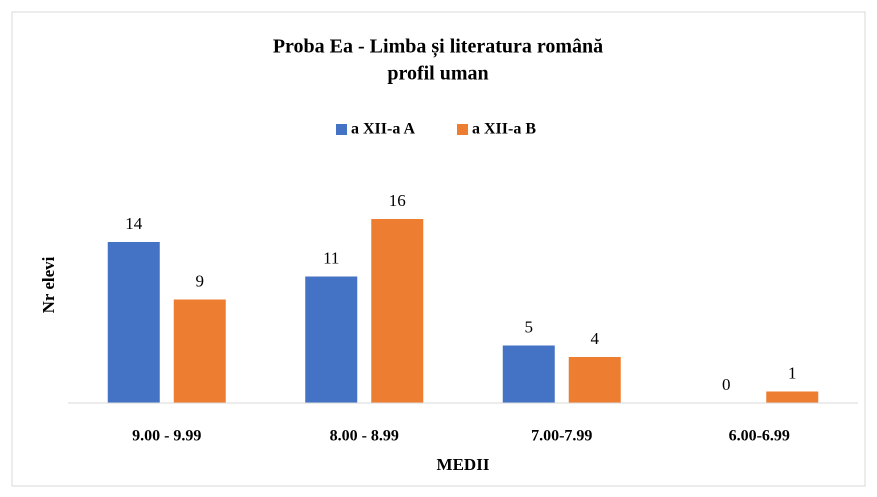 The image size is (877, 497). Describe the element at coordinates (529, 326) in the screenshot. I see `data-label: 5` at that location.